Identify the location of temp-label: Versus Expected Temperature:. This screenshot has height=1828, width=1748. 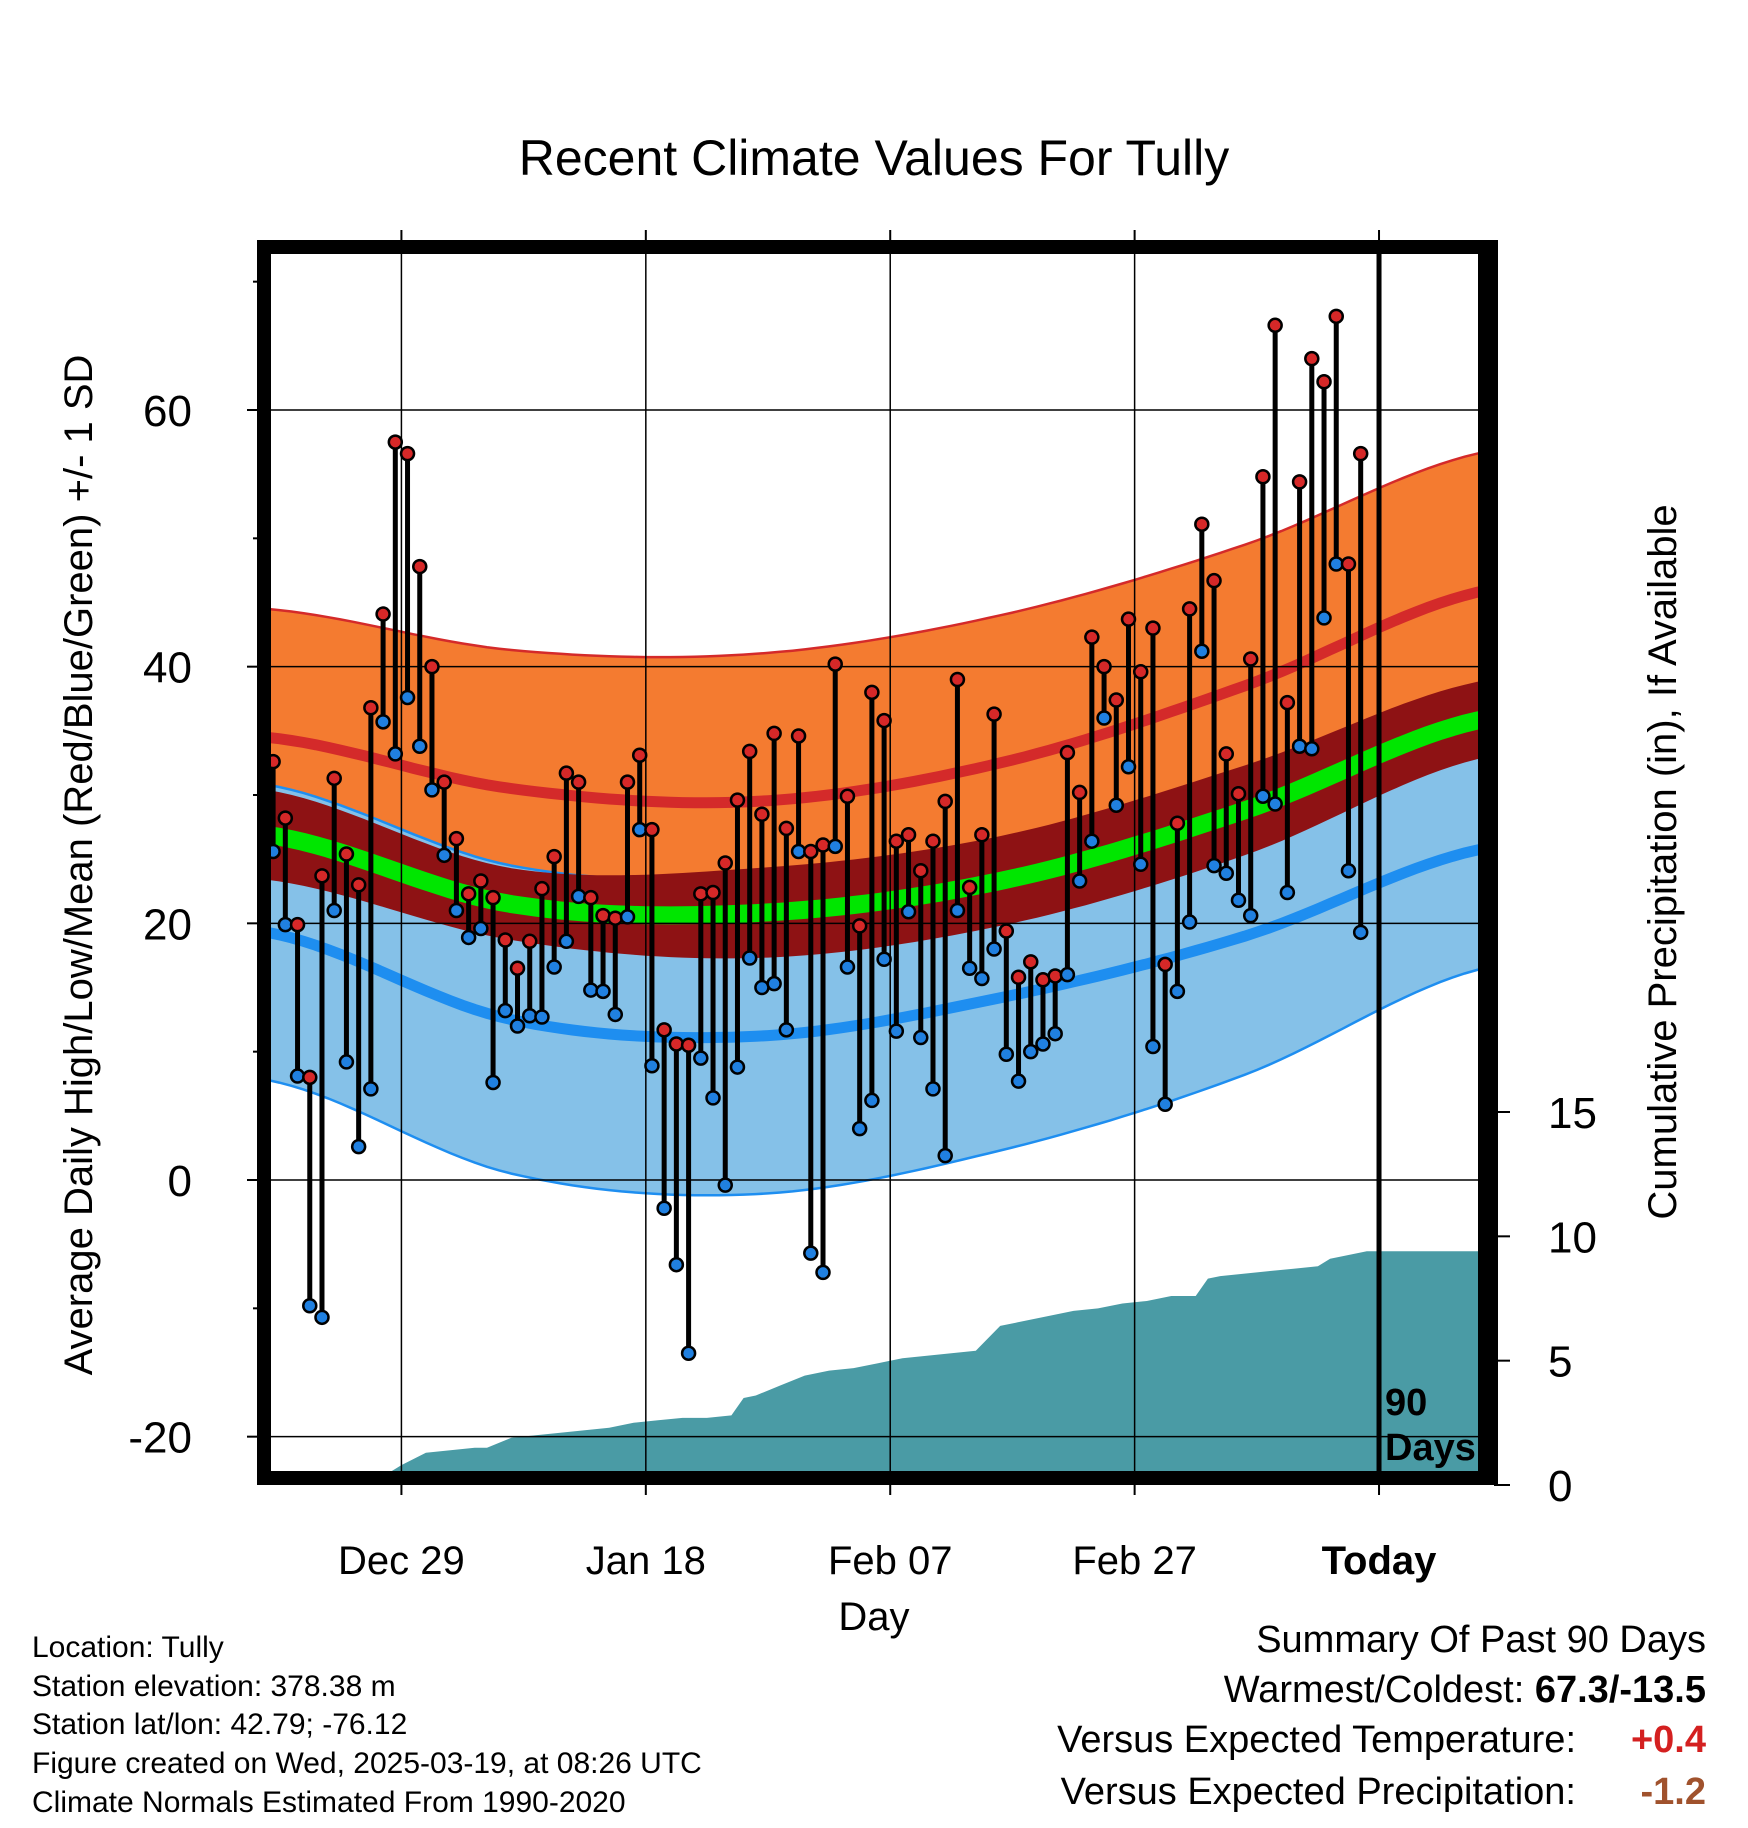
(1316, 1740).